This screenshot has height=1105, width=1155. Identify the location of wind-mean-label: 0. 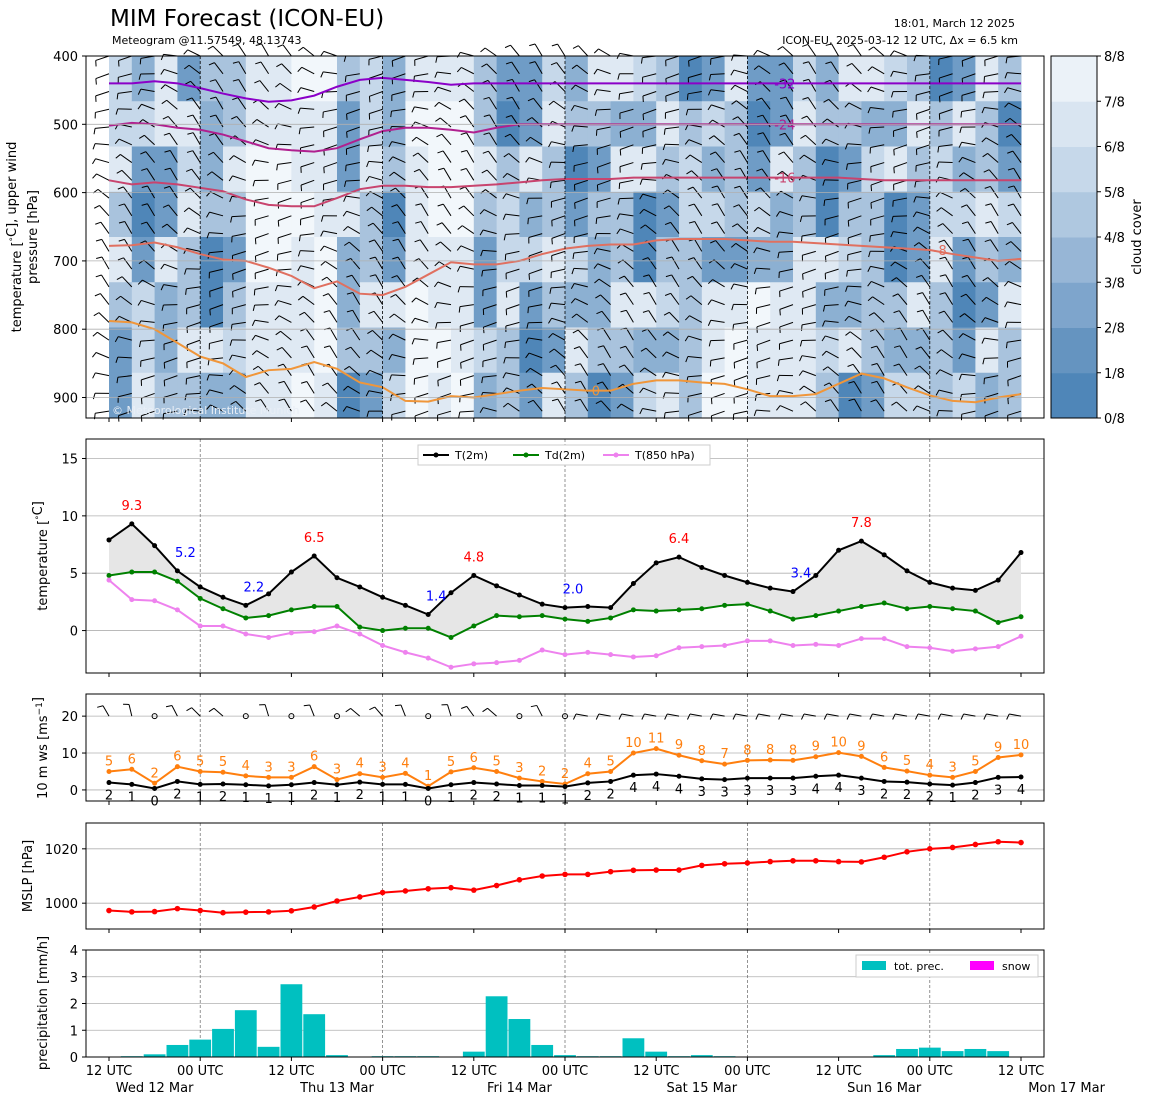
(154, 801).